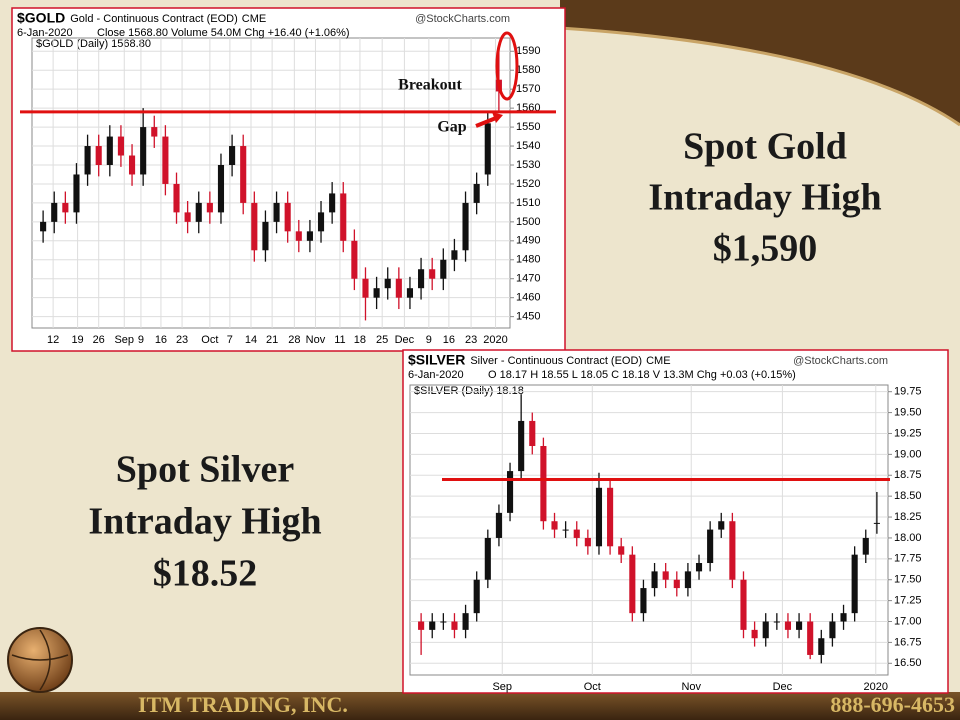 This screenshot has height=720, width=960. I want to click on gold-caption: Spot Gold, so click(765, 147).